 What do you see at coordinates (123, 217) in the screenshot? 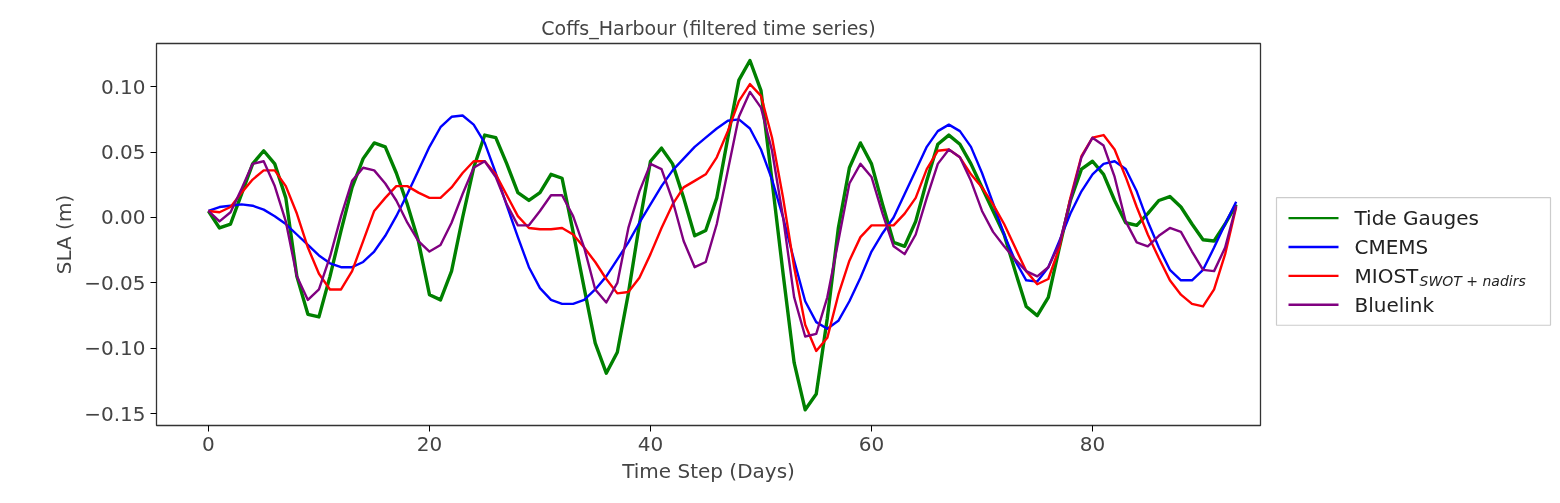
I see `y-tick-label: 0.00` at bounding box center [123, 217].